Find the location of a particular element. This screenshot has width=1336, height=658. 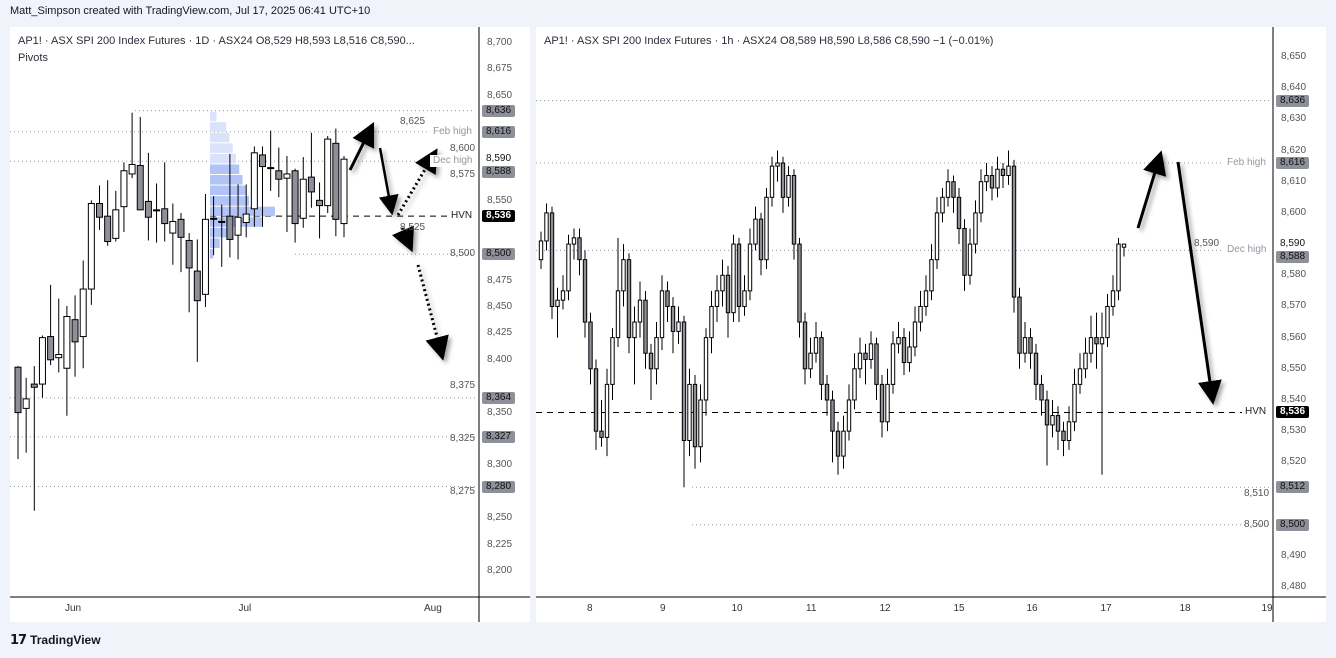

price-axis-tick: 8,350 is located at coordinates (500, 412).